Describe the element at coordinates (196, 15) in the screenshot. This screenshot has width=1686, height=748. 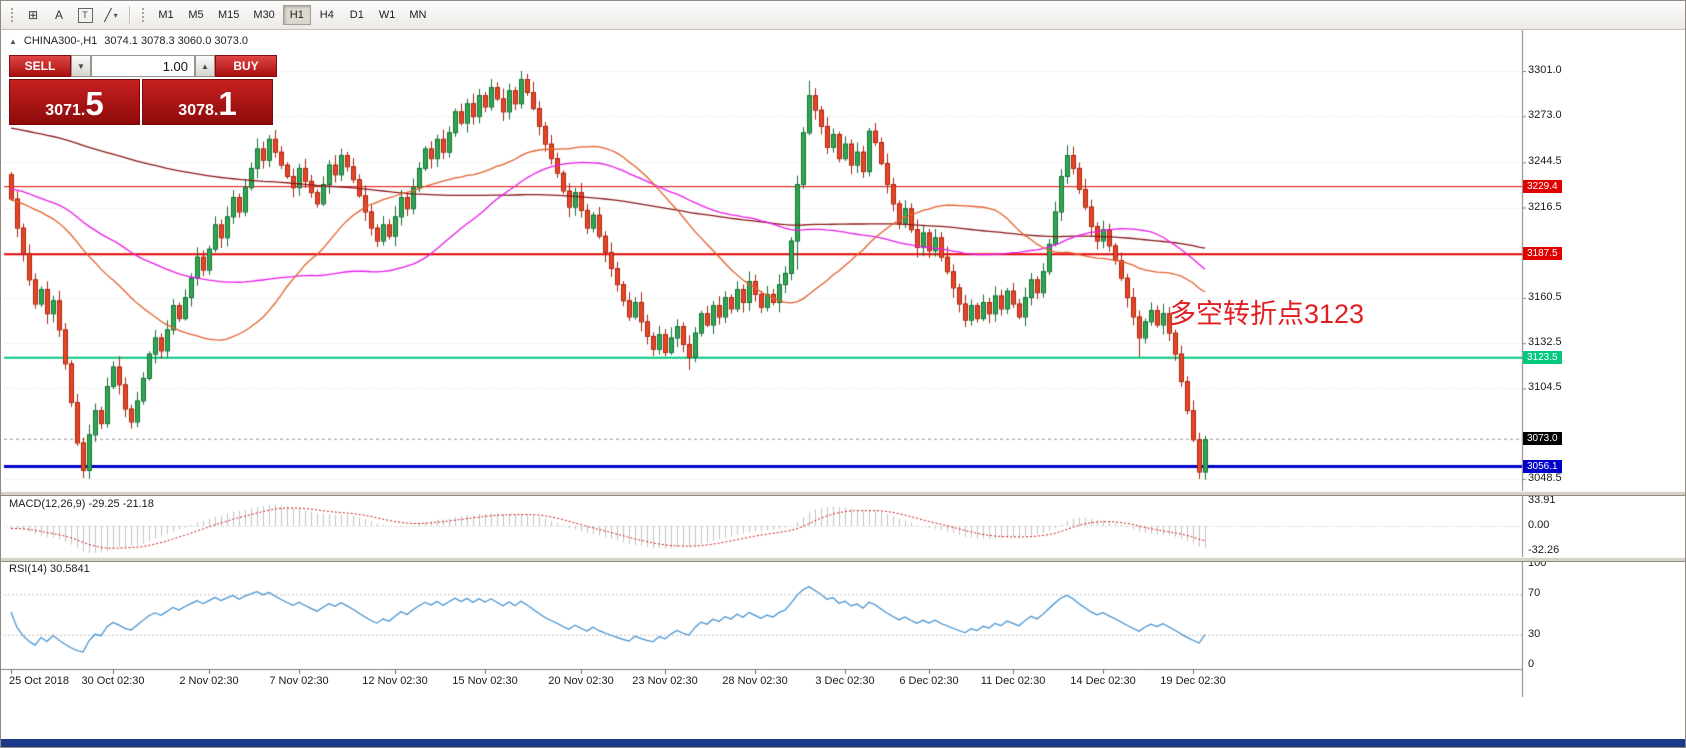
I see `timeframe-button-m5: M5` at that location.